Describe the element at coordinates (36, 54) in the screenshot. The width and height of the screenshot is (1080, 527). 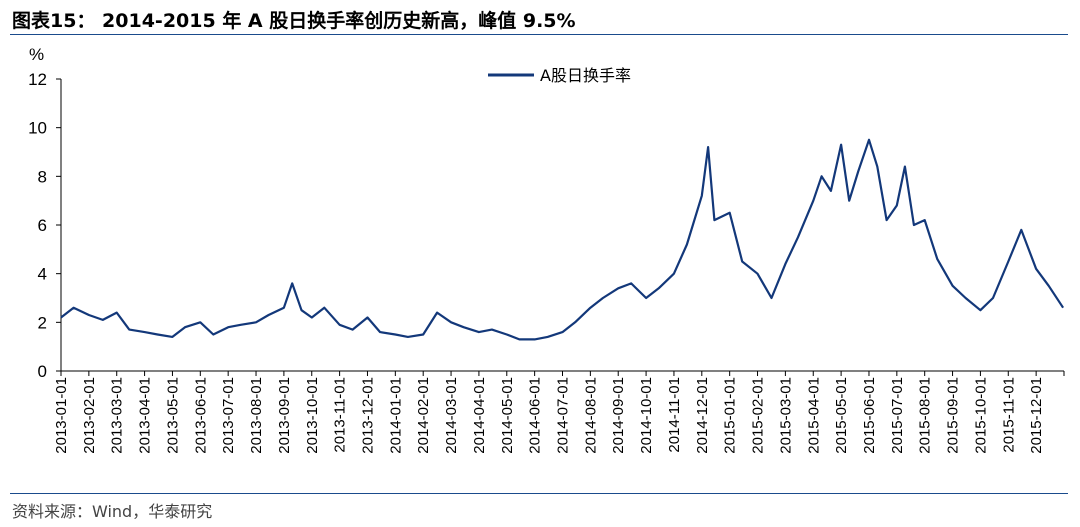
I see `y-axis-unit-label: %` at that location.